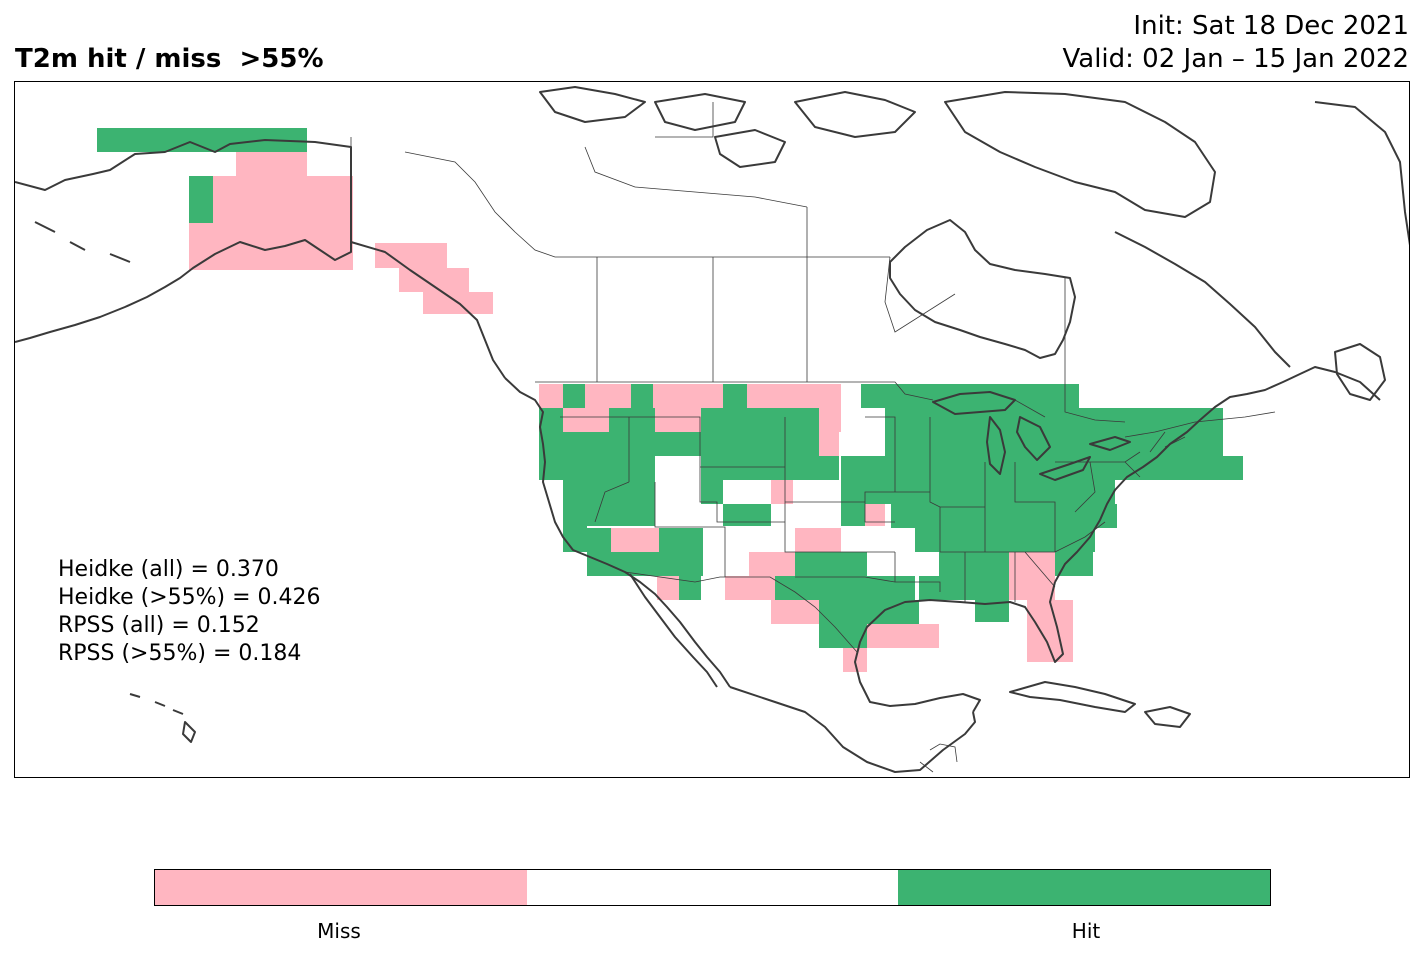 The height and width of the screenshot is (956, 1425). I want to click on labrador-coast, so click(1202, 299).